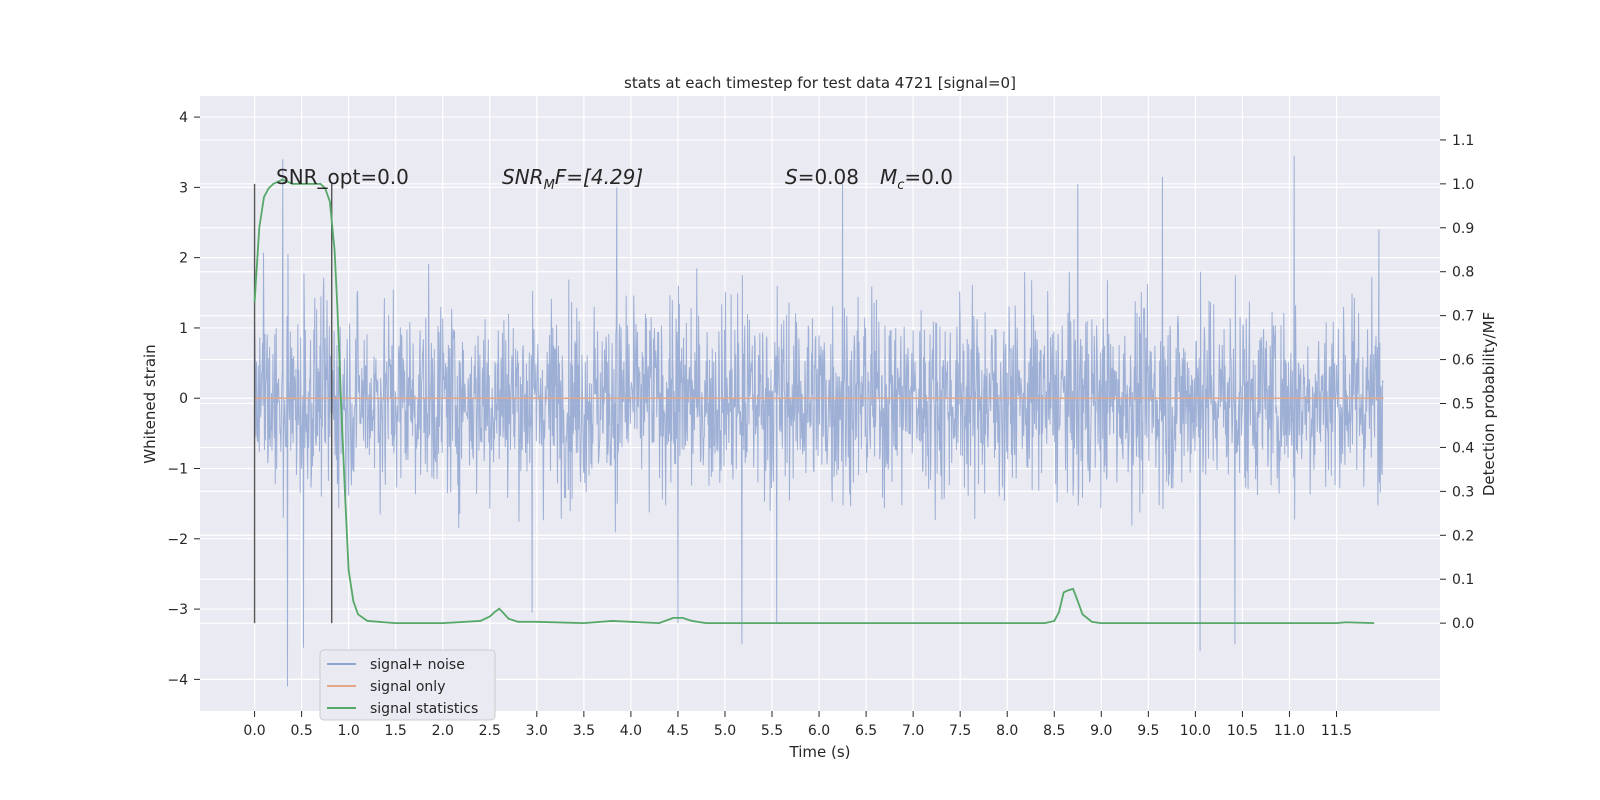 The height and width of the screenshot is (800, 1600). Describe the element at coordinates (866, 731) in the screenshot. I see `x-tick-label: 6.5` at that location.